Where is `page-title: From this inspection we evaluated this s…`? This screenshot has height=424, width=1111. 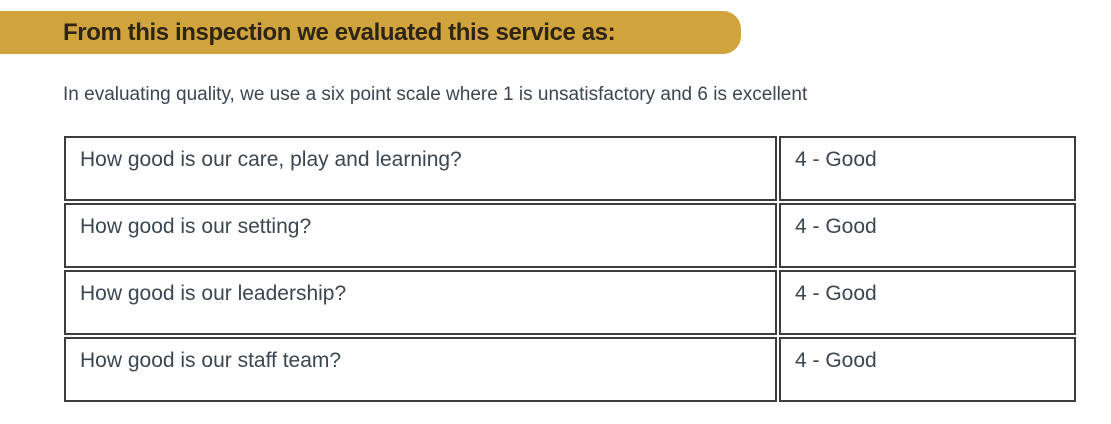
page-title: From this inspection we evaluated this s… is located at coordinates (339, 32).